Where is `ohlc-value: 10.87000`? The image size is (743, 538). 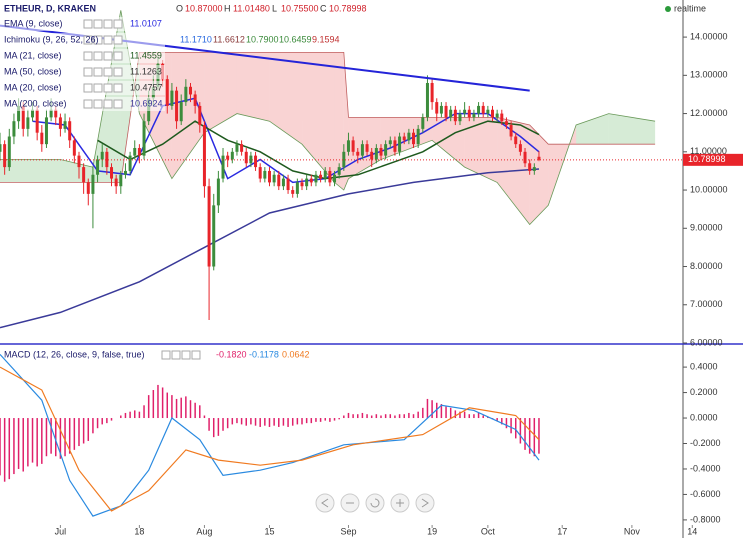 ohlc-value: 10.87000 is located at coordinates (204, 8).